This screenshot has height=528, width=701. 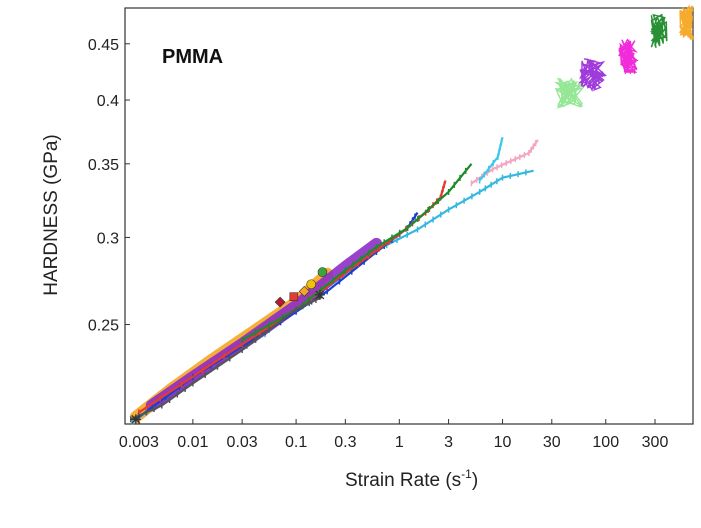 I want to click on y-tick-label: 0.35, so click(x=103, y=165).